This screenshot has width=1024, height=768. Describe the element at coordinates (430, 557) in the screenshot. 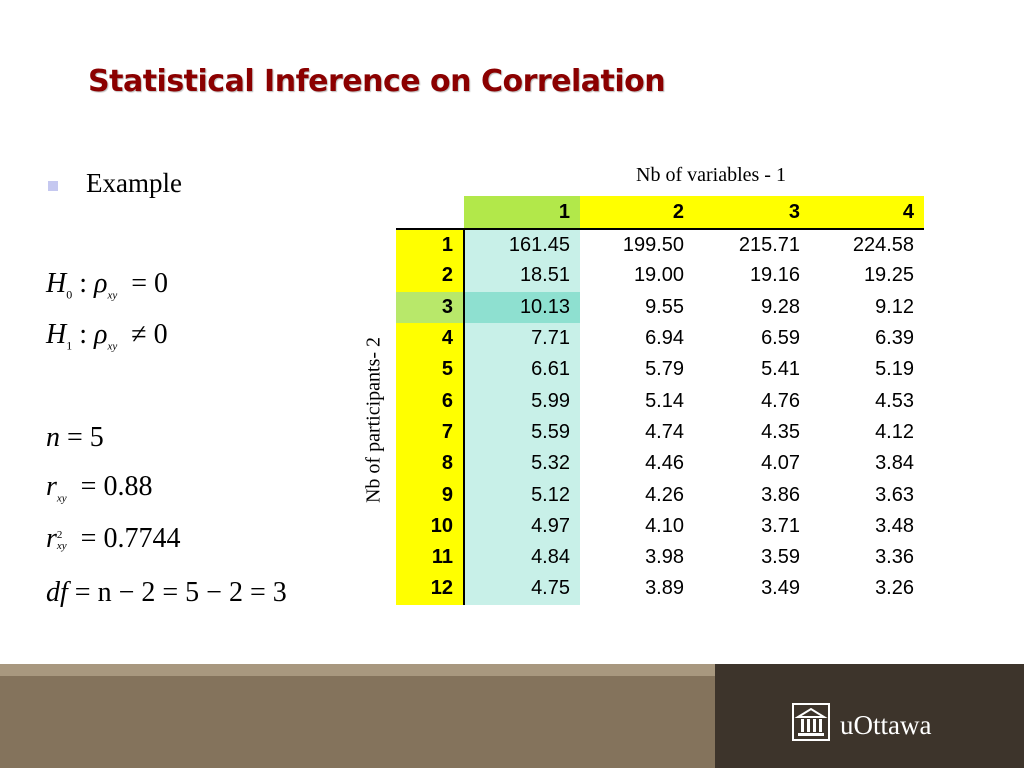

I see `row-header: 11` at that location.